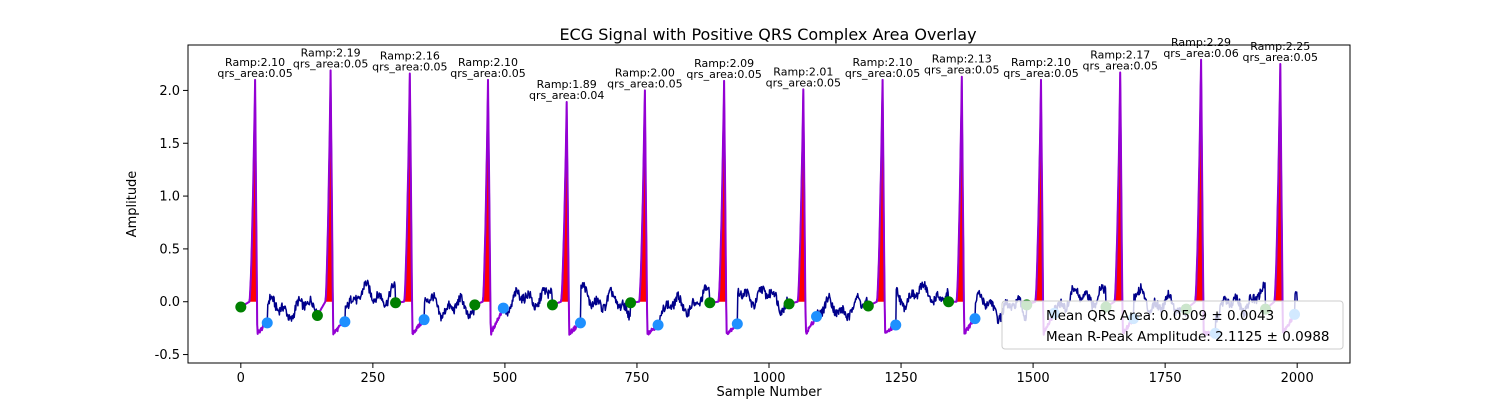 The height and width of the screenshot is (400, 1500). I want to click on r-amplitude-annotation: Ramp:2.00, so click(645, 72).